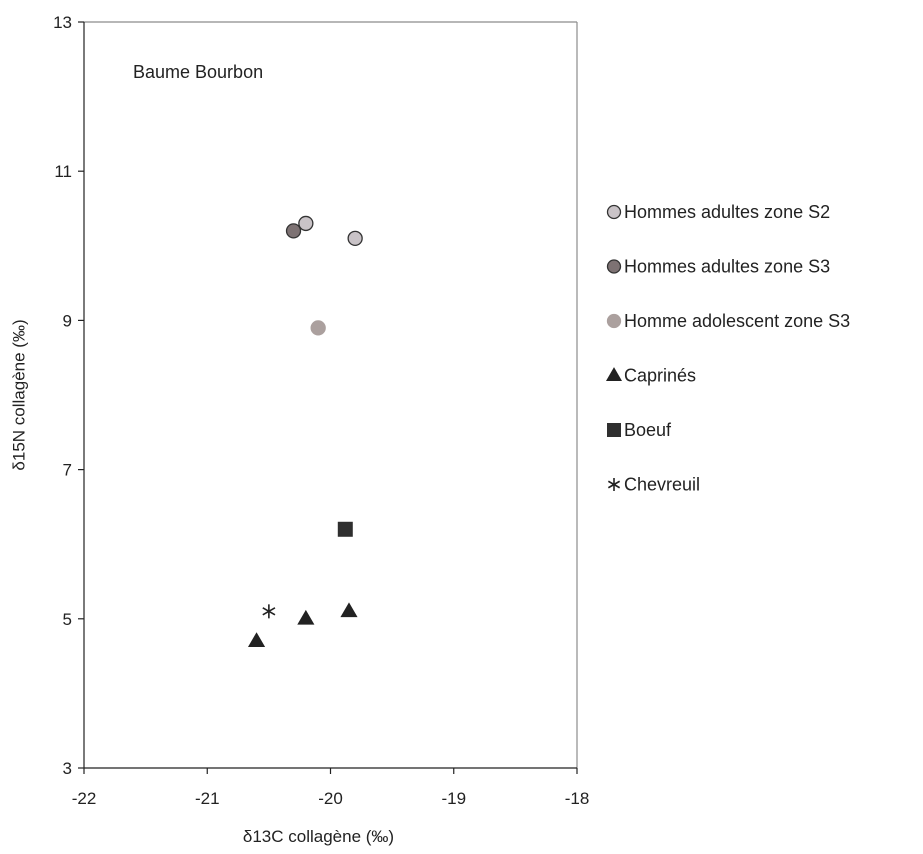 This screenshot has width=923, height=854. What do you see at coordinates (67, 470) in the screenshot?
I see `y-tick-label: 7` at bounding box center [67, 470].